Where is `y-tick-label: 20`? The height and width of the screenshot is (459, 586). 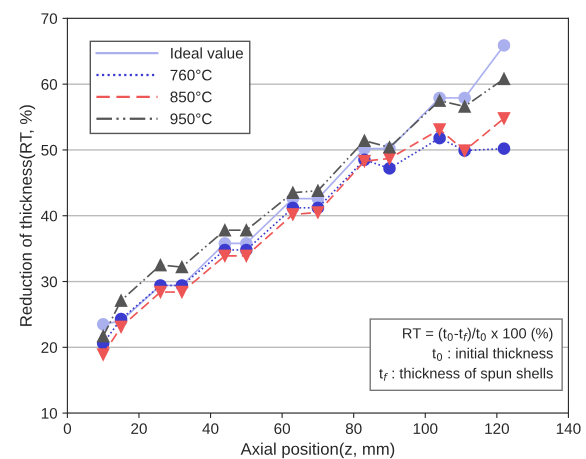 y-tick-label: 20 is located at coordinates (49, 347).